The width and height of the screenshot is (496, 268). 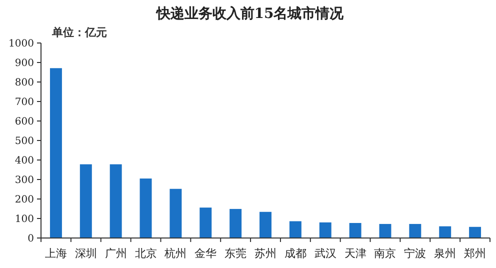 I want to click on y-tick-label: 100, so click(x=24, y=219).